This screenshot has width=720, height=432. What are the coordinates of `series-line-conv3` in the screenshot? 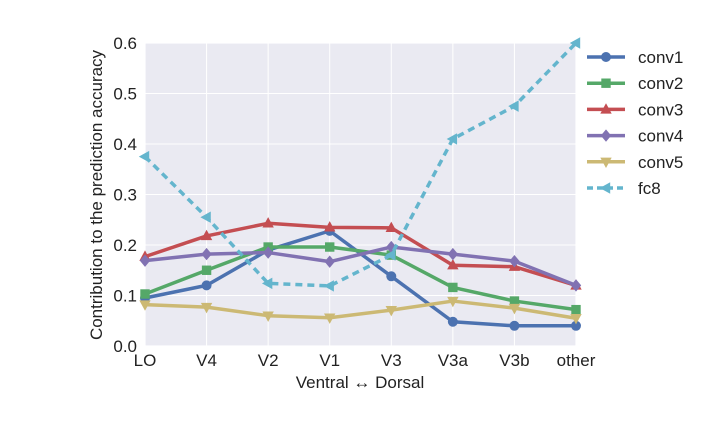 It's located at (360, 254).